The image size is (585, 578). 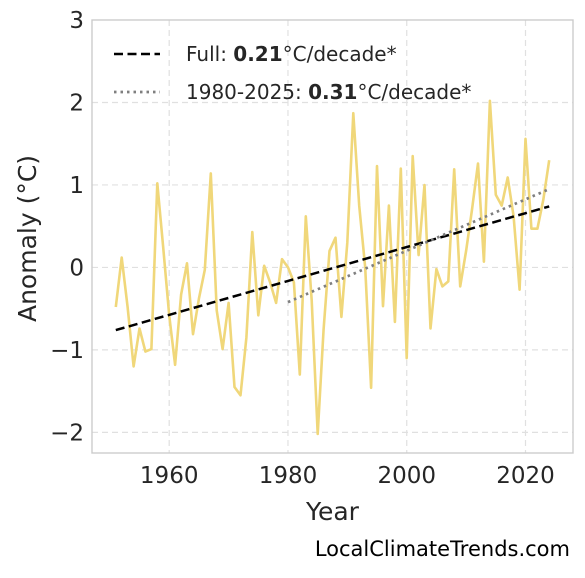 I want to click on x-tick-label: 2020, so click(x=525, y=476).